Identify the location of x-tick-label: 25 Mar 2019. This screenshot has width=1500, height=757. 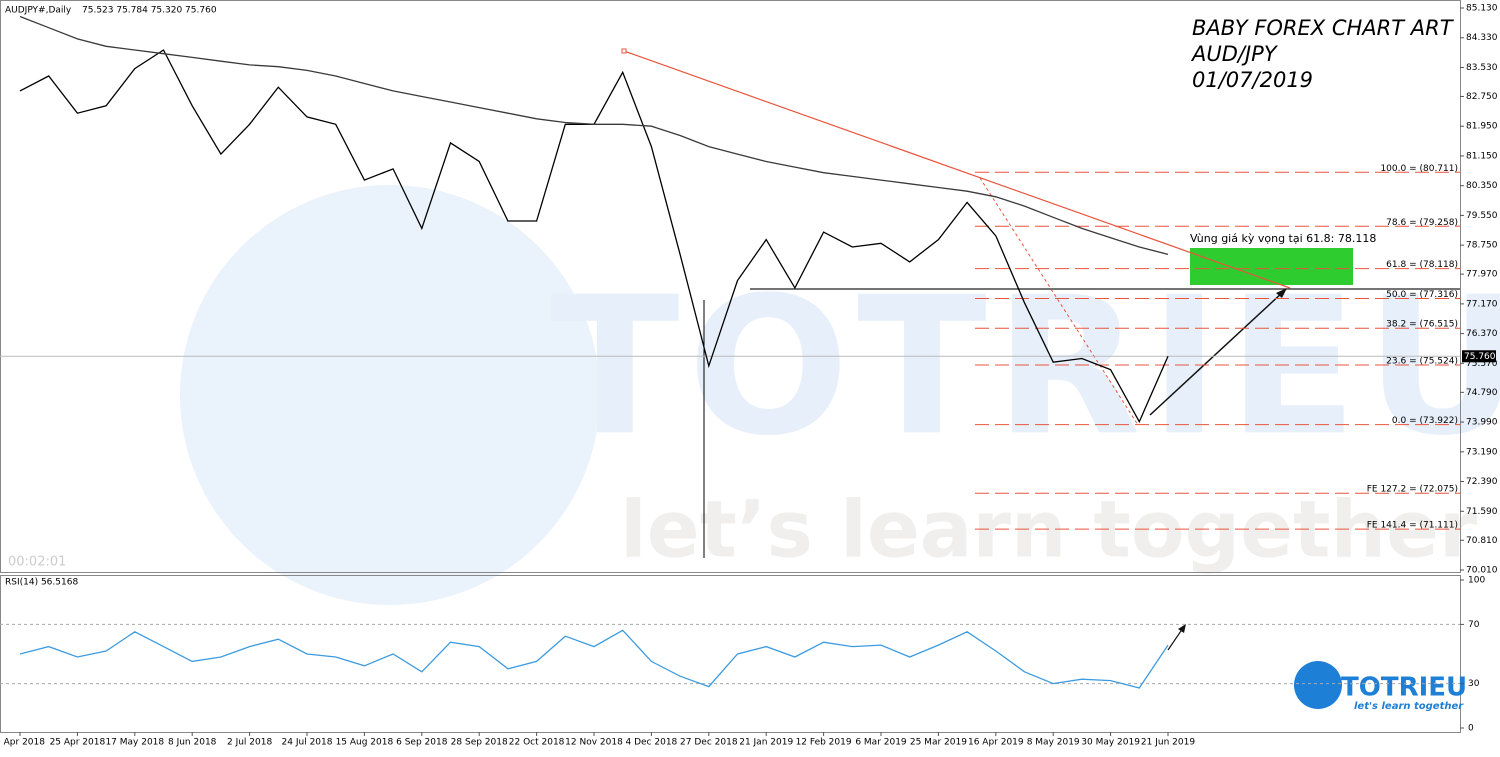
(938, 743).